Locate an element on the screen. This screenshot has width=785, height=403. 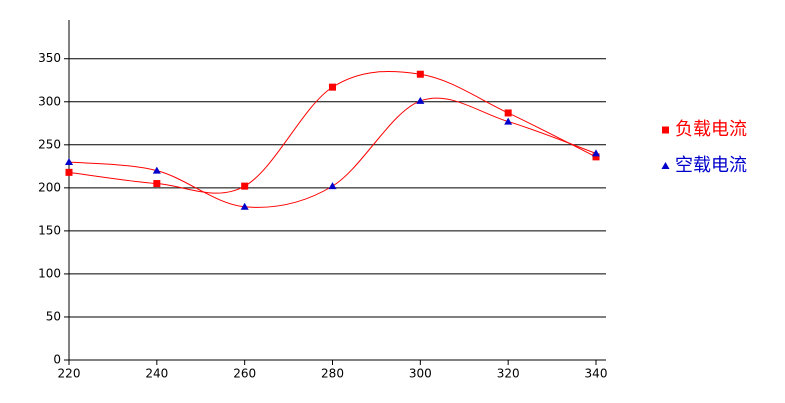
y-tick-label: 0 is located at coordinates (57, 360).